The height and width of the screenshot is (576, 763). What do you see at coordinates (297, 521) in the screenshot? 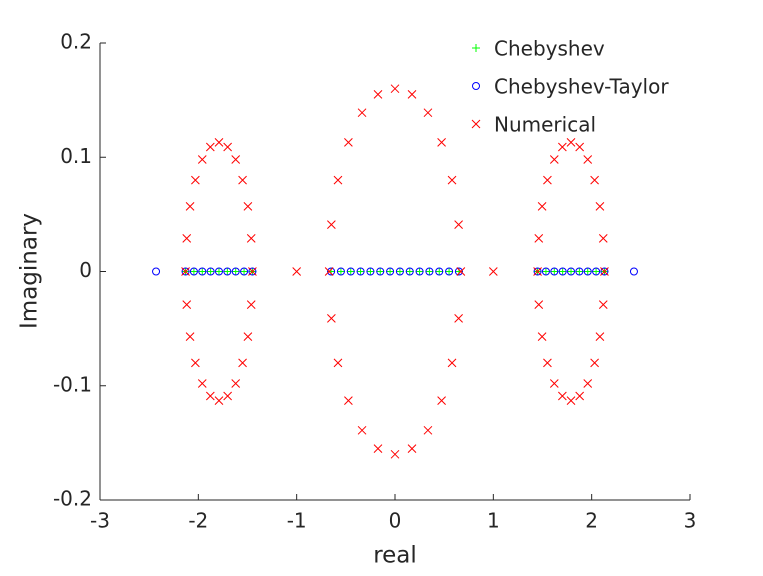
I see `x-tick-label: -1` at bounding box center [297, 521].